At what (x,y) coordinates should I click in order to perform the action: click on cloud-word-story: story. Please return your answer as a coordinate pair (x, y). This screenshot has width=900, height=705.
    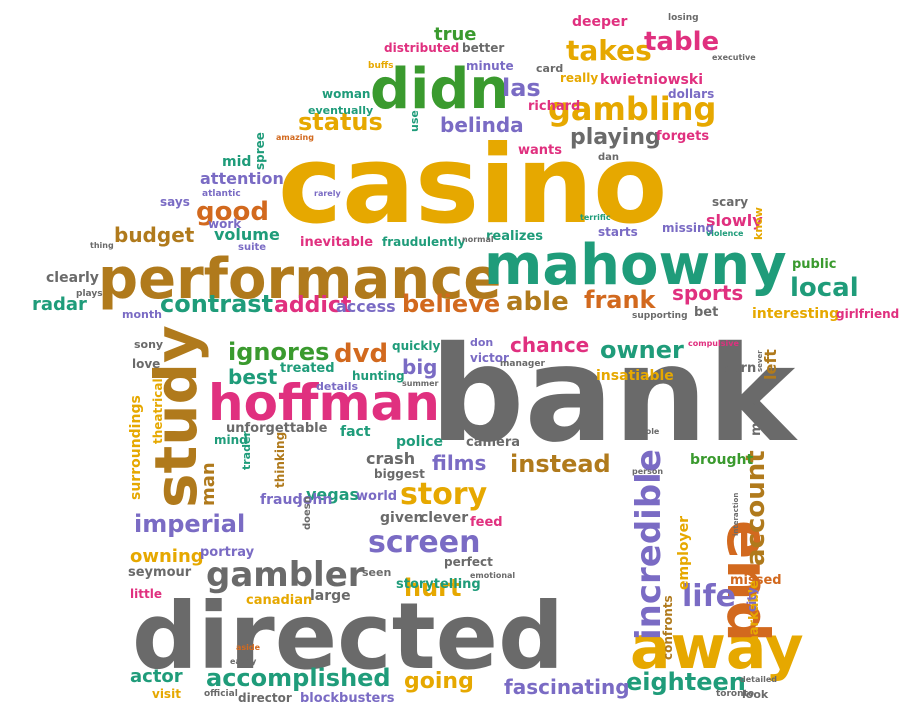
    Looking at the image, I should click on (444, 494).